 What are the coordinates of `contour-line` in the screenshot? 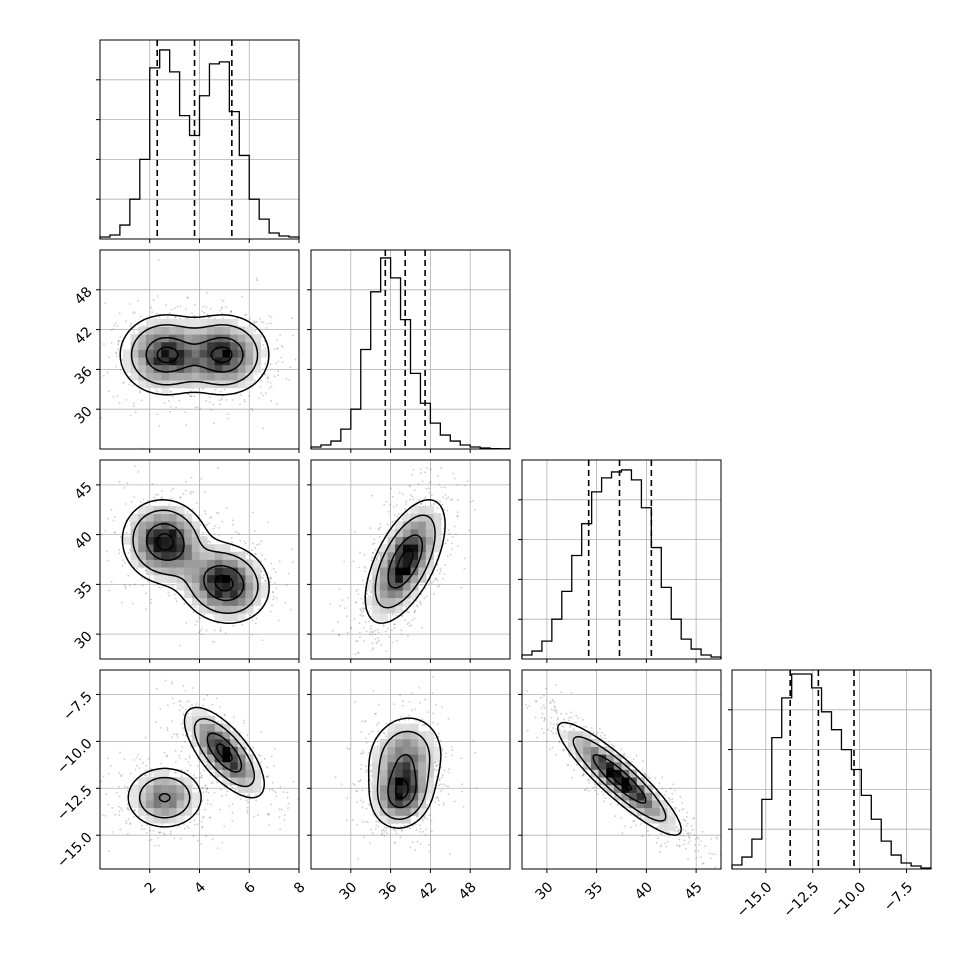 It's located at (194, 355).